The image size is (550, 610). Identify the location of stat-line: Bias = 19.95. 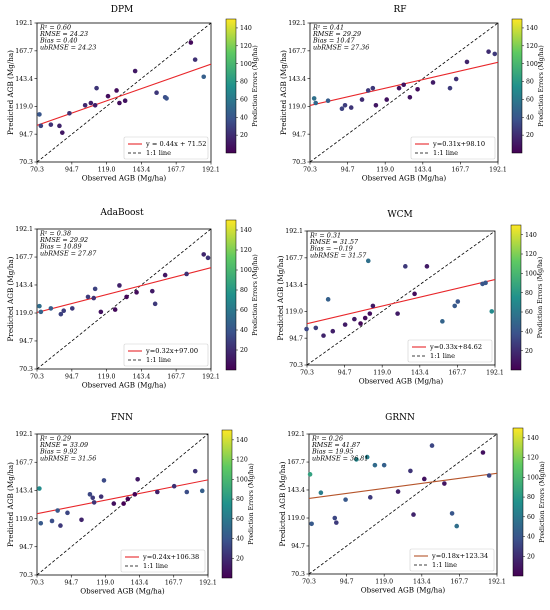
(332, 452).